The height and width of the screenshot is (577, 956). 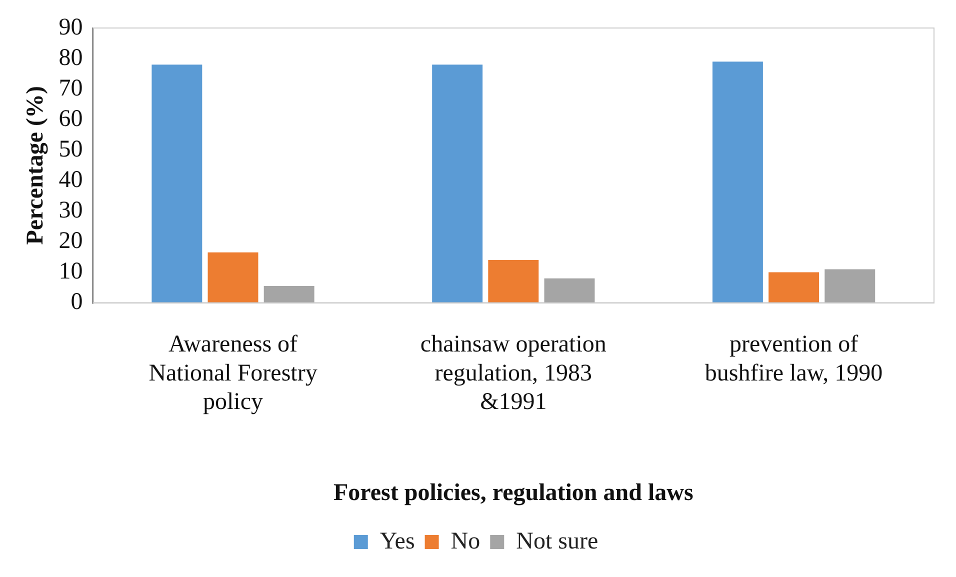 What do you see at coordinates (70, 210) in the screenshot?
I see `y-tick-label: 30` at bounding box center [70, 210].